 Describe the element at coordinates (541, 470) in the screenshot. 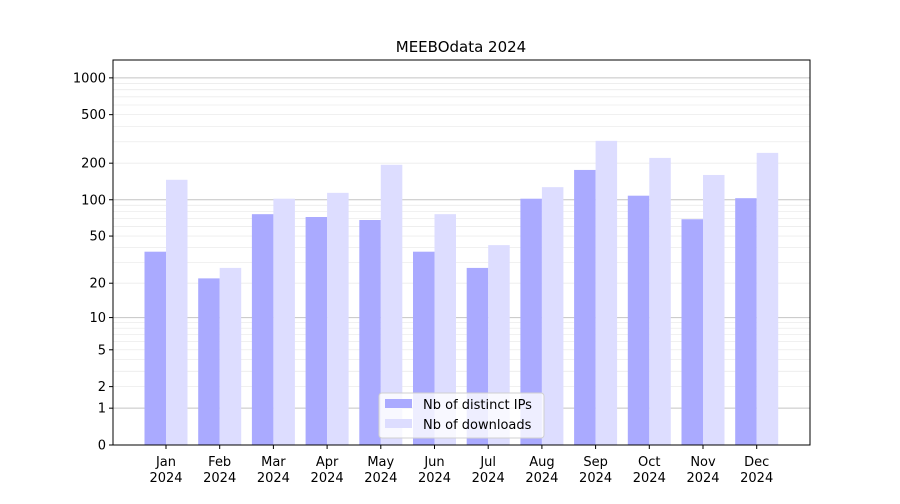

I see `x-tick-label: Aug 2024` at that location.